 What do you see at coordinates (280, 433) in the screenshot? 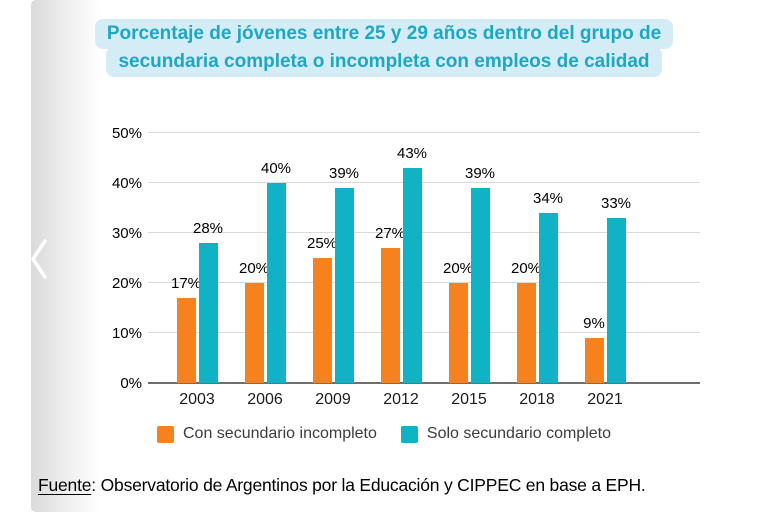
I see `legend-item-label: Con secundario incompleto` at bounding box center [280, 433].